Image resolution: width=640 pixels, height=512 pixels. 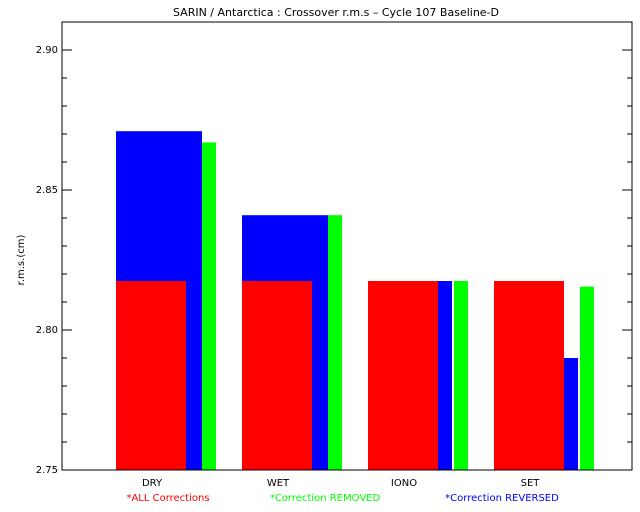 I want to click on x-tick-label: DRY, so click(x=152, y=483).